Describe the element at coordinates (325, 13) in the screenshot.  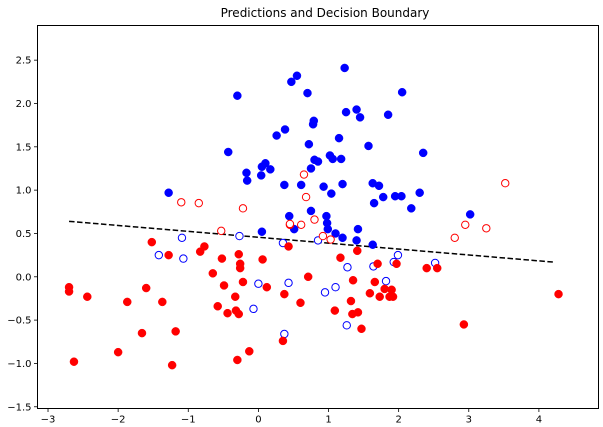
I see `chart-title: Predictions and Decision Boundary` at that location.